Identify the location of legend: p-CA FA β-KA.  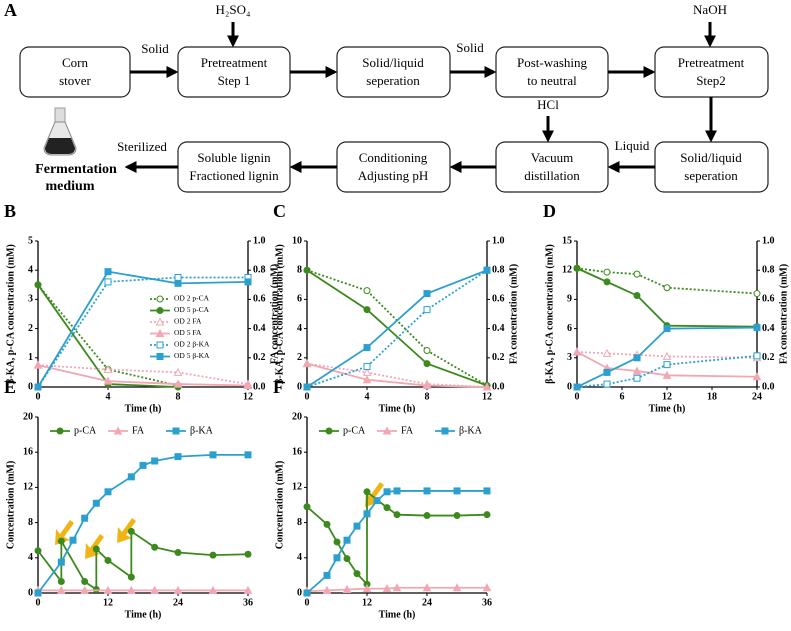
(132, 430).